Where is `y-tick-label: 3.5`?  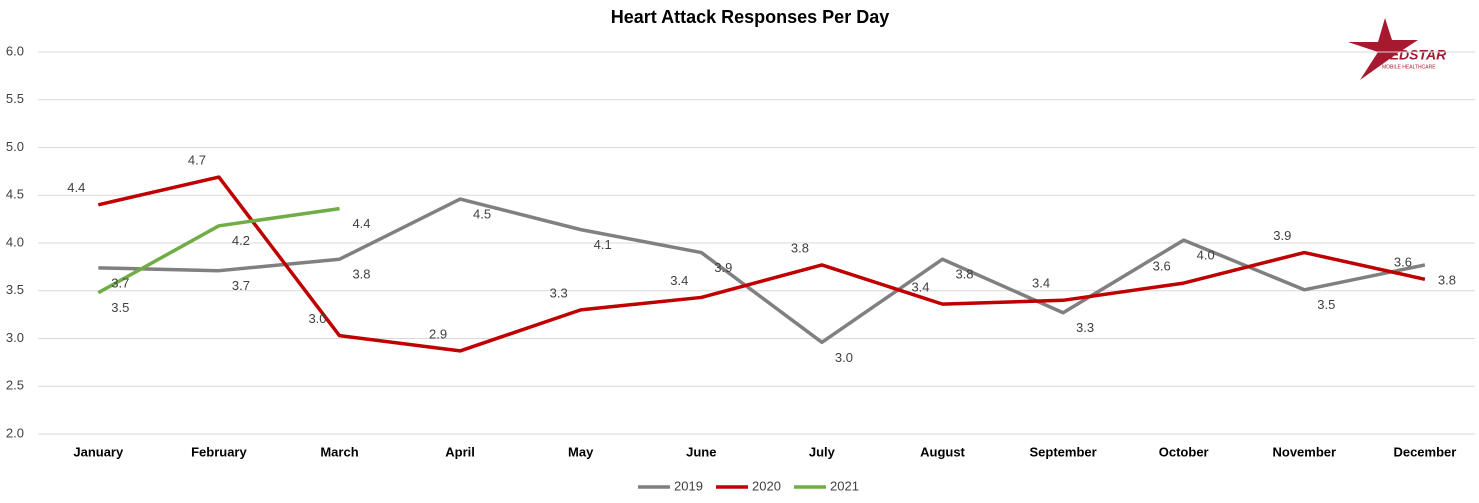 y-tick-label: 3.5 is located at coordinates (15, 289).